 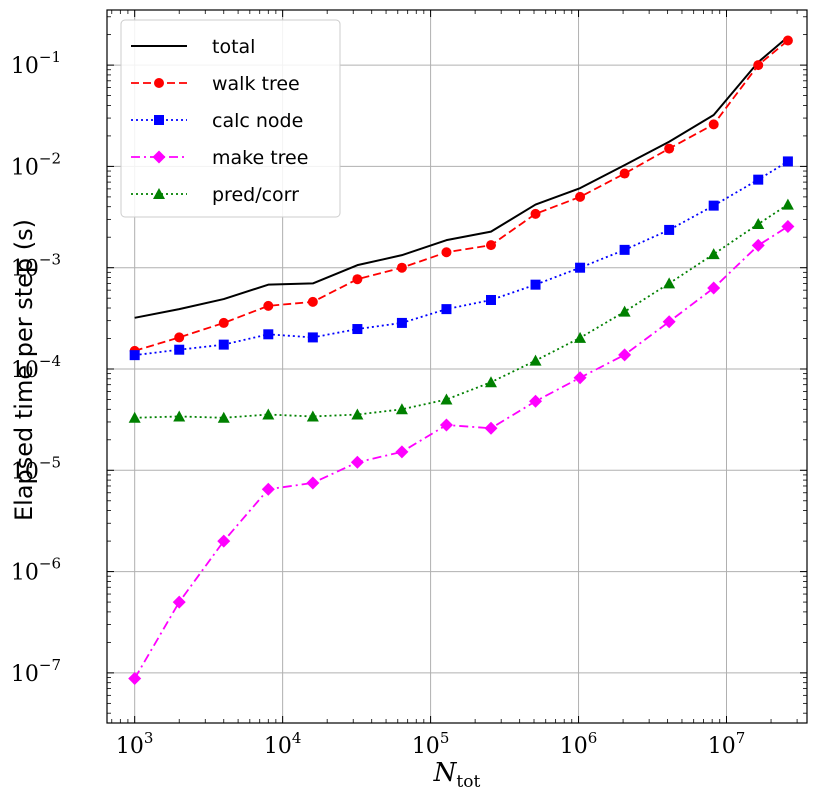 What do you see at coordinates (193, 47) in the screenshot?
I see `legend-entry-total: total` at bounding box center [193, 47].